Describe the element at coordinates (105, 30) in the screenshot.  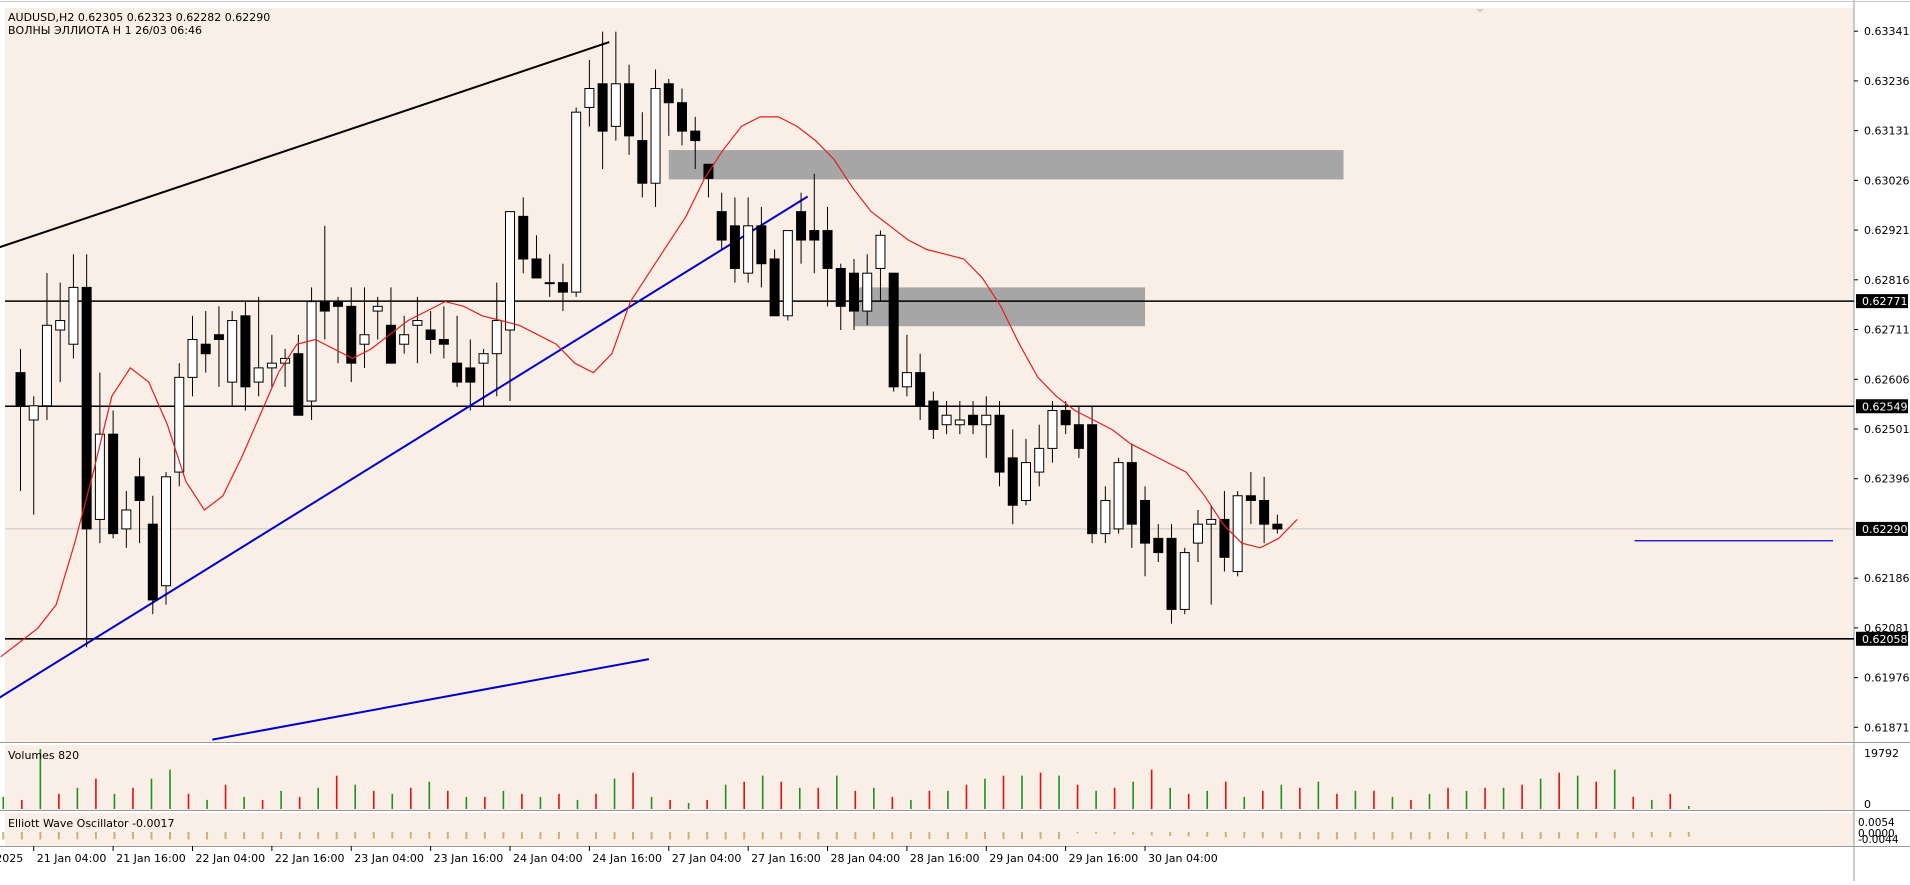
I see `indicator-info-label: ВОЛНЫ ЭЛЛИОТА Н 1 26/03 06:46` at that location.